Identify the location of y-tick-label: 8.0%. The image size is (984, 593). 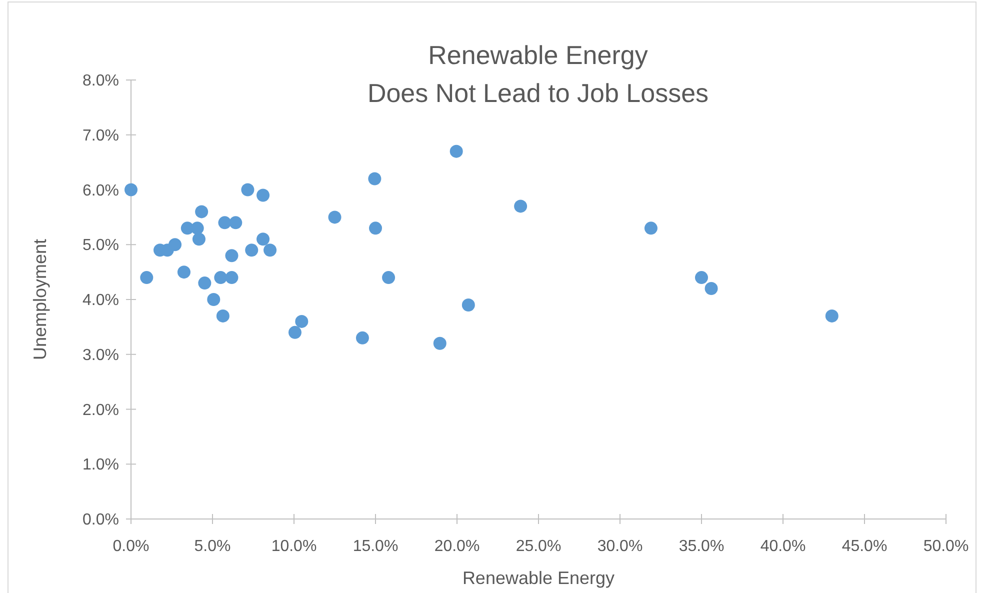
(100, 81).